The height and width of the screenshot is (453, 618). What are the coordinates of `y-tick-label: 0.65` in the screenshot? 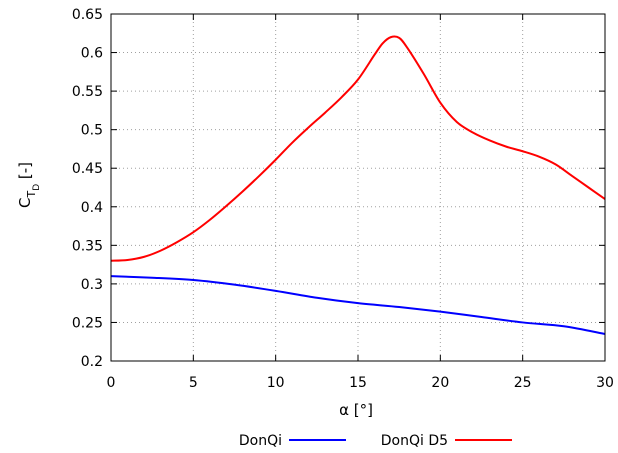 It's located at (87, 15).